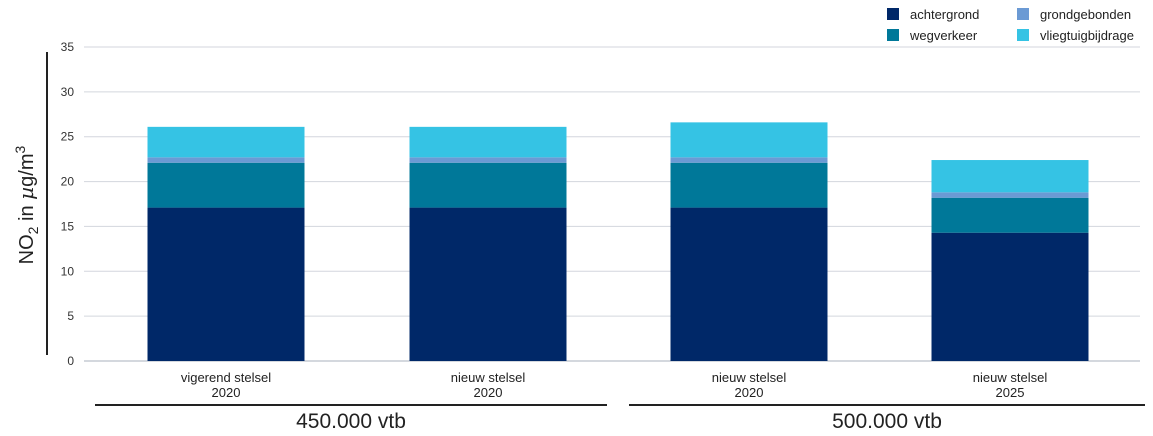  Describe the element at coordinates (70, 316) in the screenshot. I see `y-tick-label-5: 5` at that location.